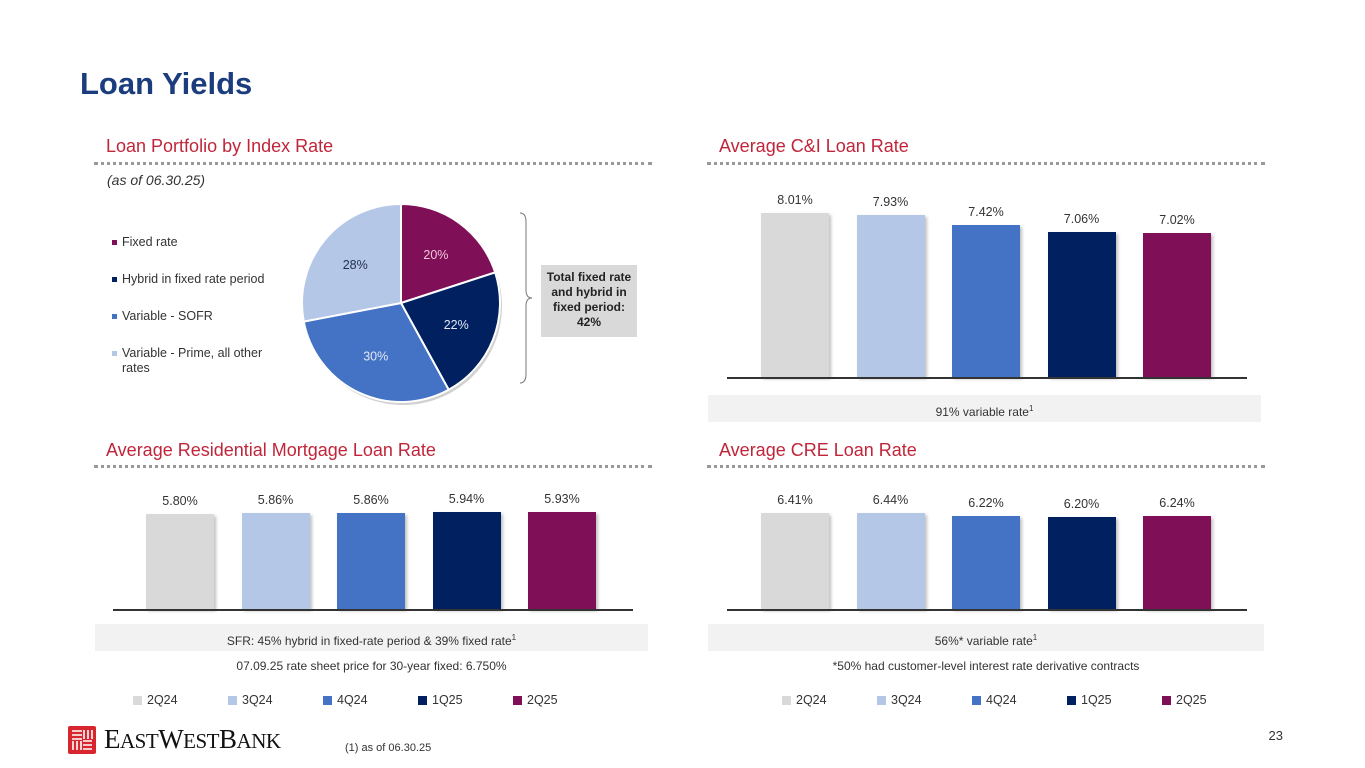  What do you see at coordinates (1177, 220) in the screenshot?
I see `ci-data-label: 7.02%` at bounding box center [1177, 220].